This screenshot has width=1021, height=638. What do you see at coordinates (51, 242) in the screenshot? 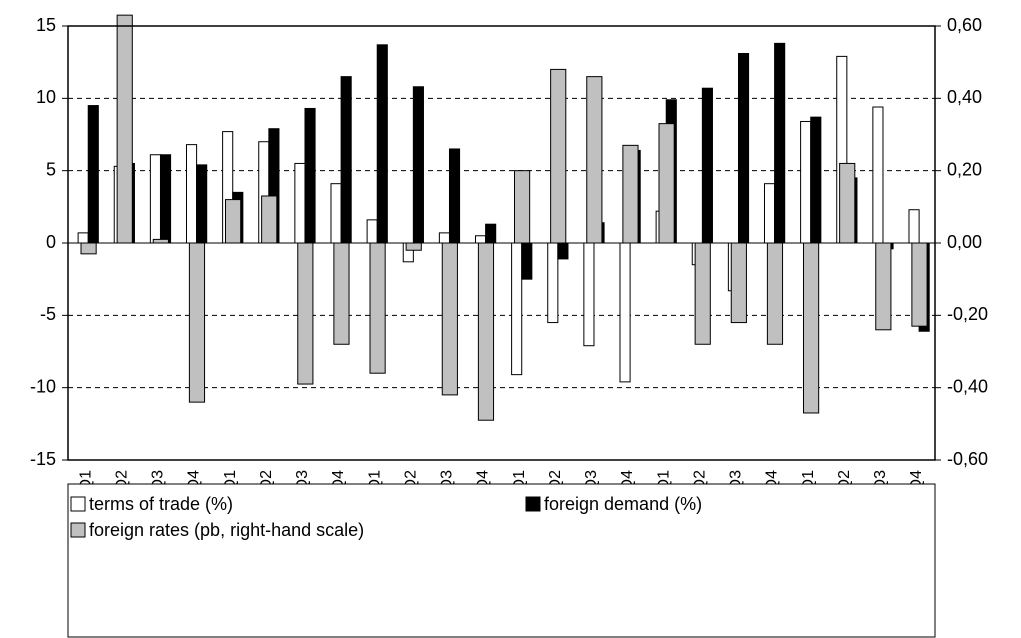
I see `y-tick-label: 0` at bounding box center [51, 242].